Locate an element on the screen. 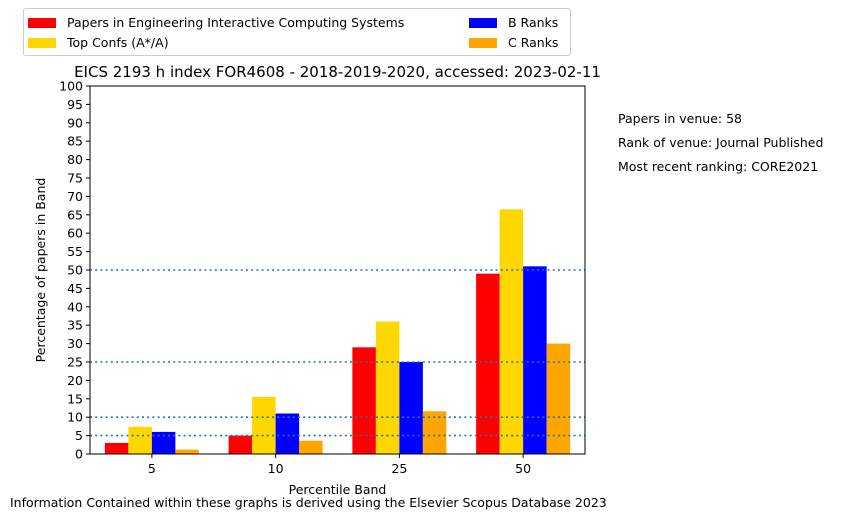 This screenshot has width=855, height=520. y-tick-label: 80 is located at coordinates (75, 159).